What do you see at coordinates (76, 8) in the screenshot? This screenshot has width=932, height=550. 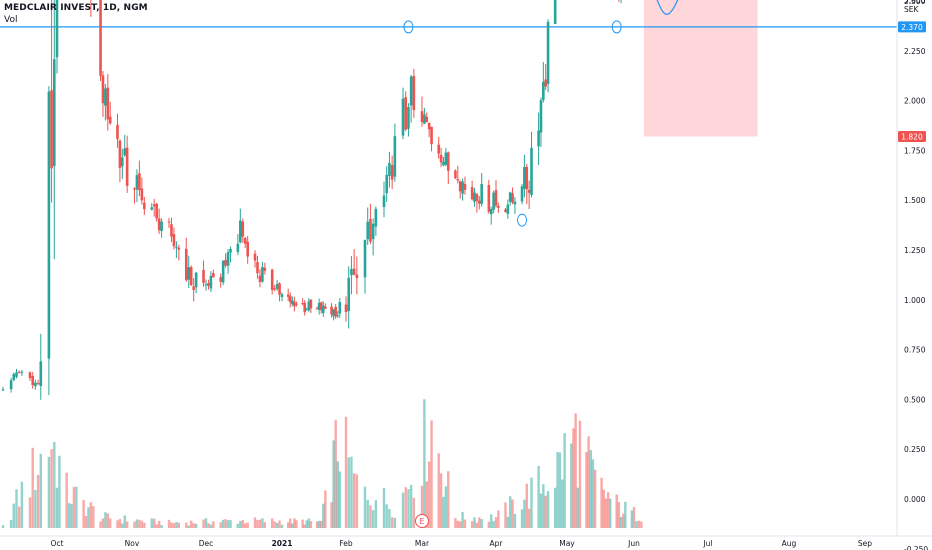 I see `chart-title: MEDCLAIR INVEST, 1D, NGM` at bounding box center [76, 8].